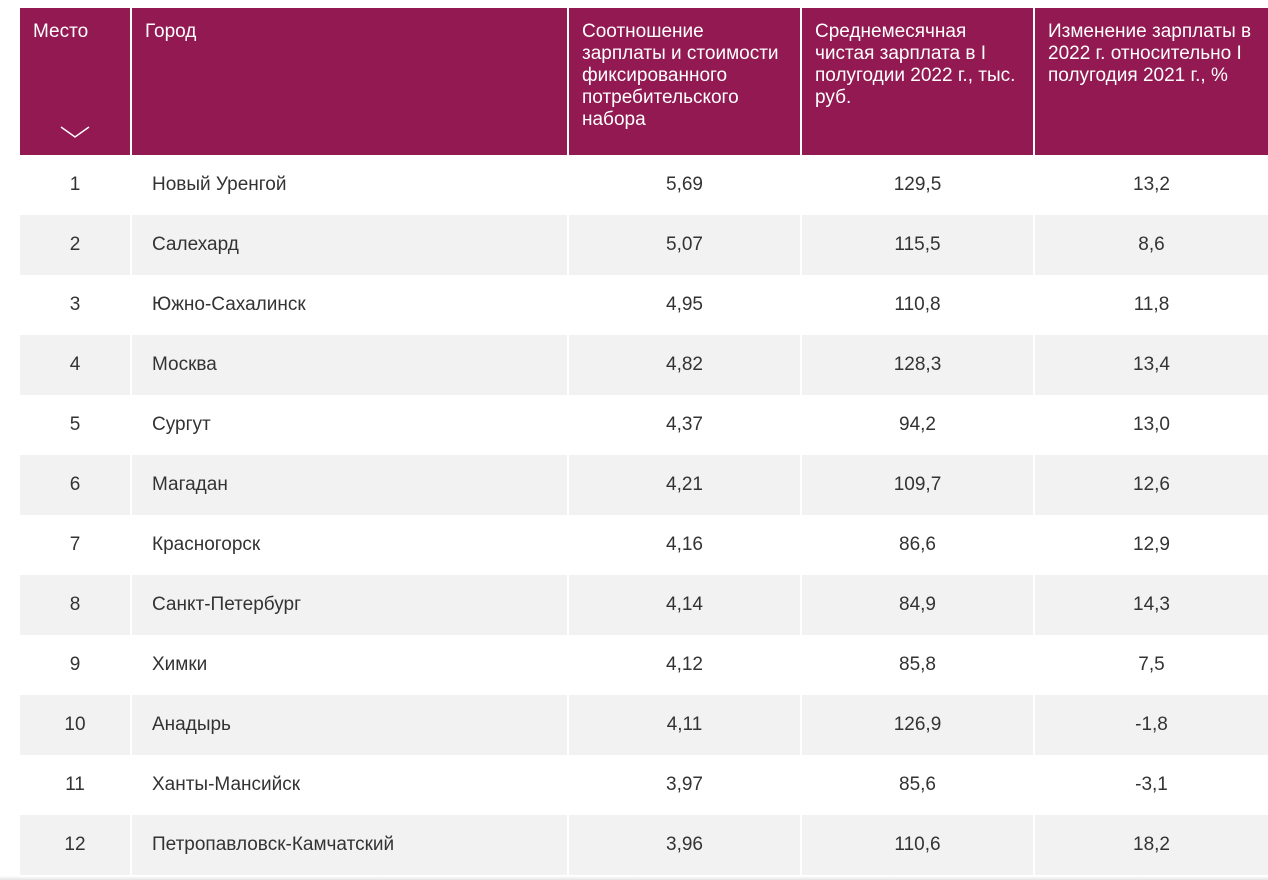  I want to click on cell-city: Петропавловск-Камчатский, so click(349, 845).